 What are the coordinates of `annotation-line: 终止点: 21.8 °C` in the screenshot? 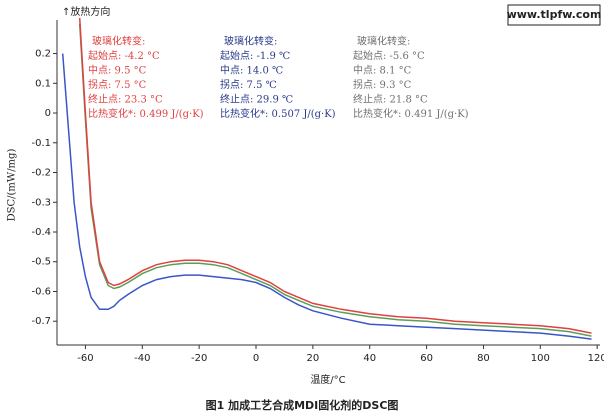 It's located at (390, 99).